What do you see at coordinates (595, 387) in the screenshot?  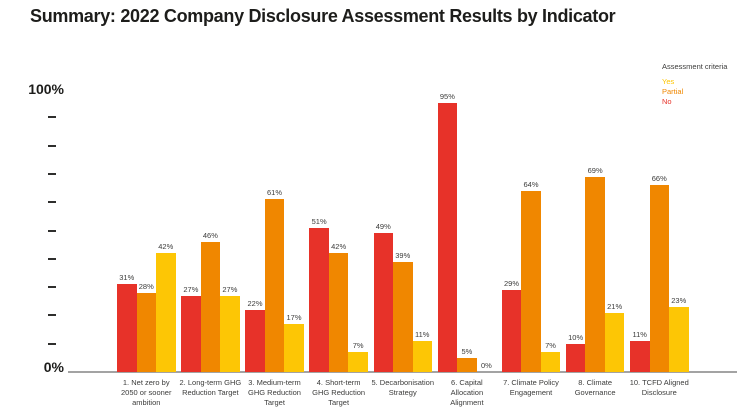 I see `category-label: 8. Climate Governance` at bounding box center [595, 387].